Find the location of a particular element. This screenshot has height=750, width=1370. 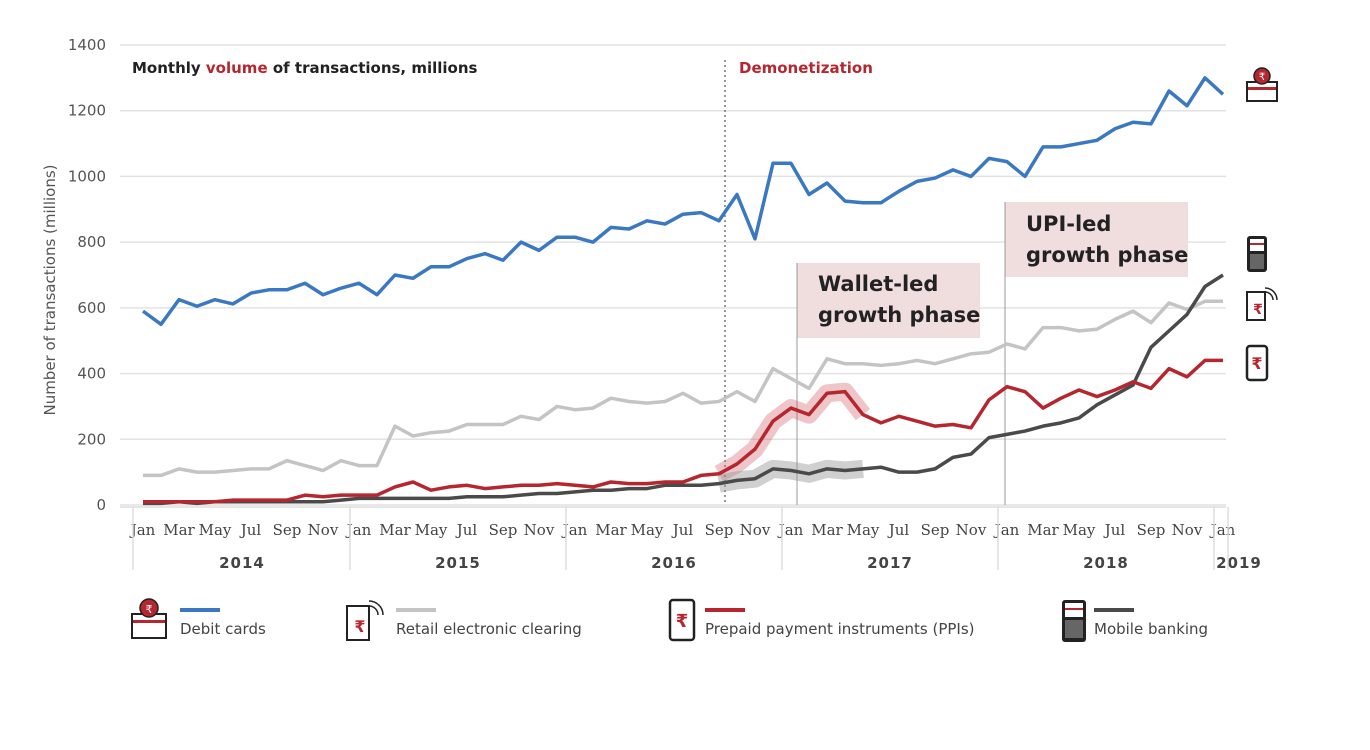

y-tick-label: 400 is located at coordinates (91, 374).